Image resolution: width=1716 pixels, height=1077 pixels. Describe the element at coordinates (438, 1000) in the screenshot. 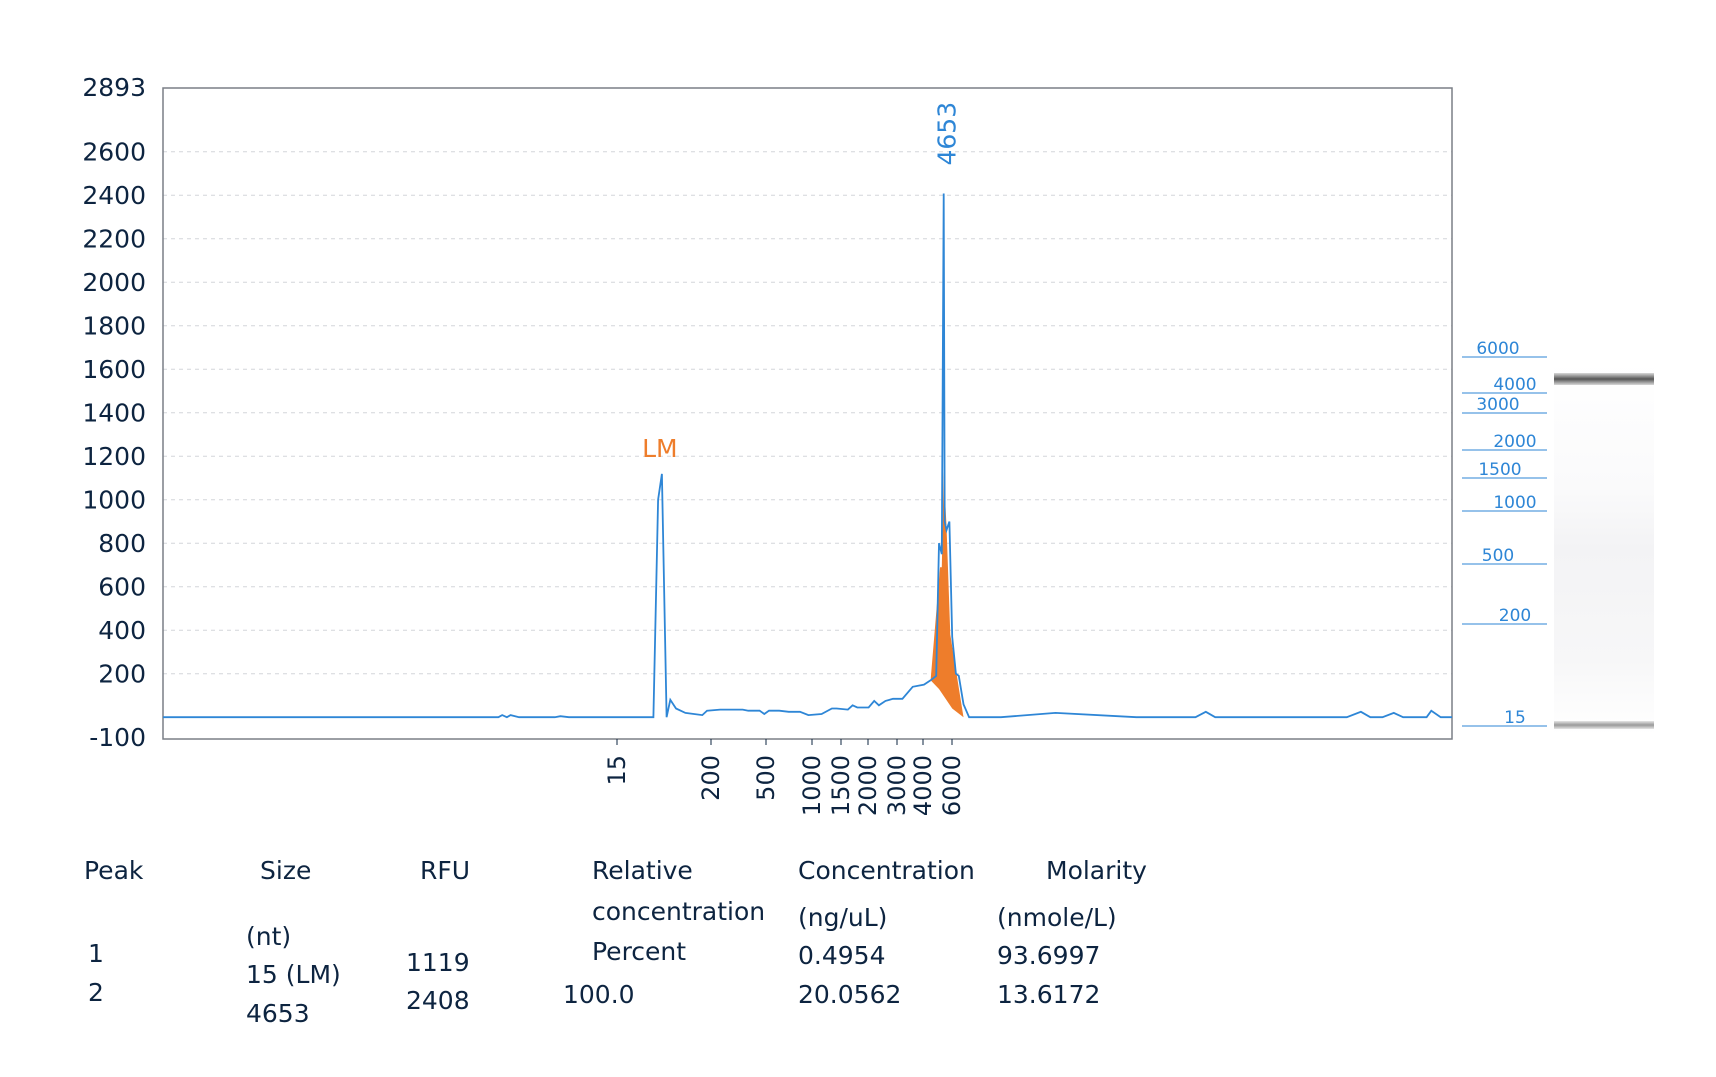

I see `row2-rfu: 2408` at that location.